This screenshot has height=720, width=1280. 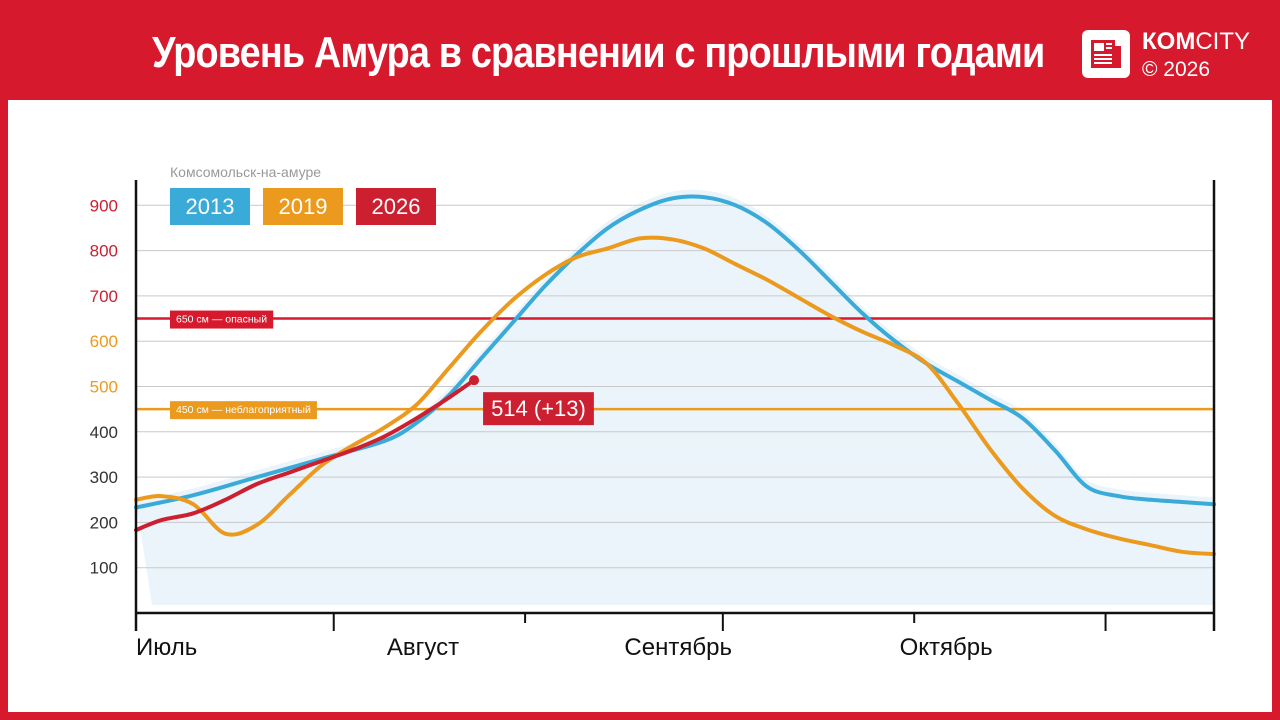 I want to click on legend-swatch-2026, so click(x=396, y=206).